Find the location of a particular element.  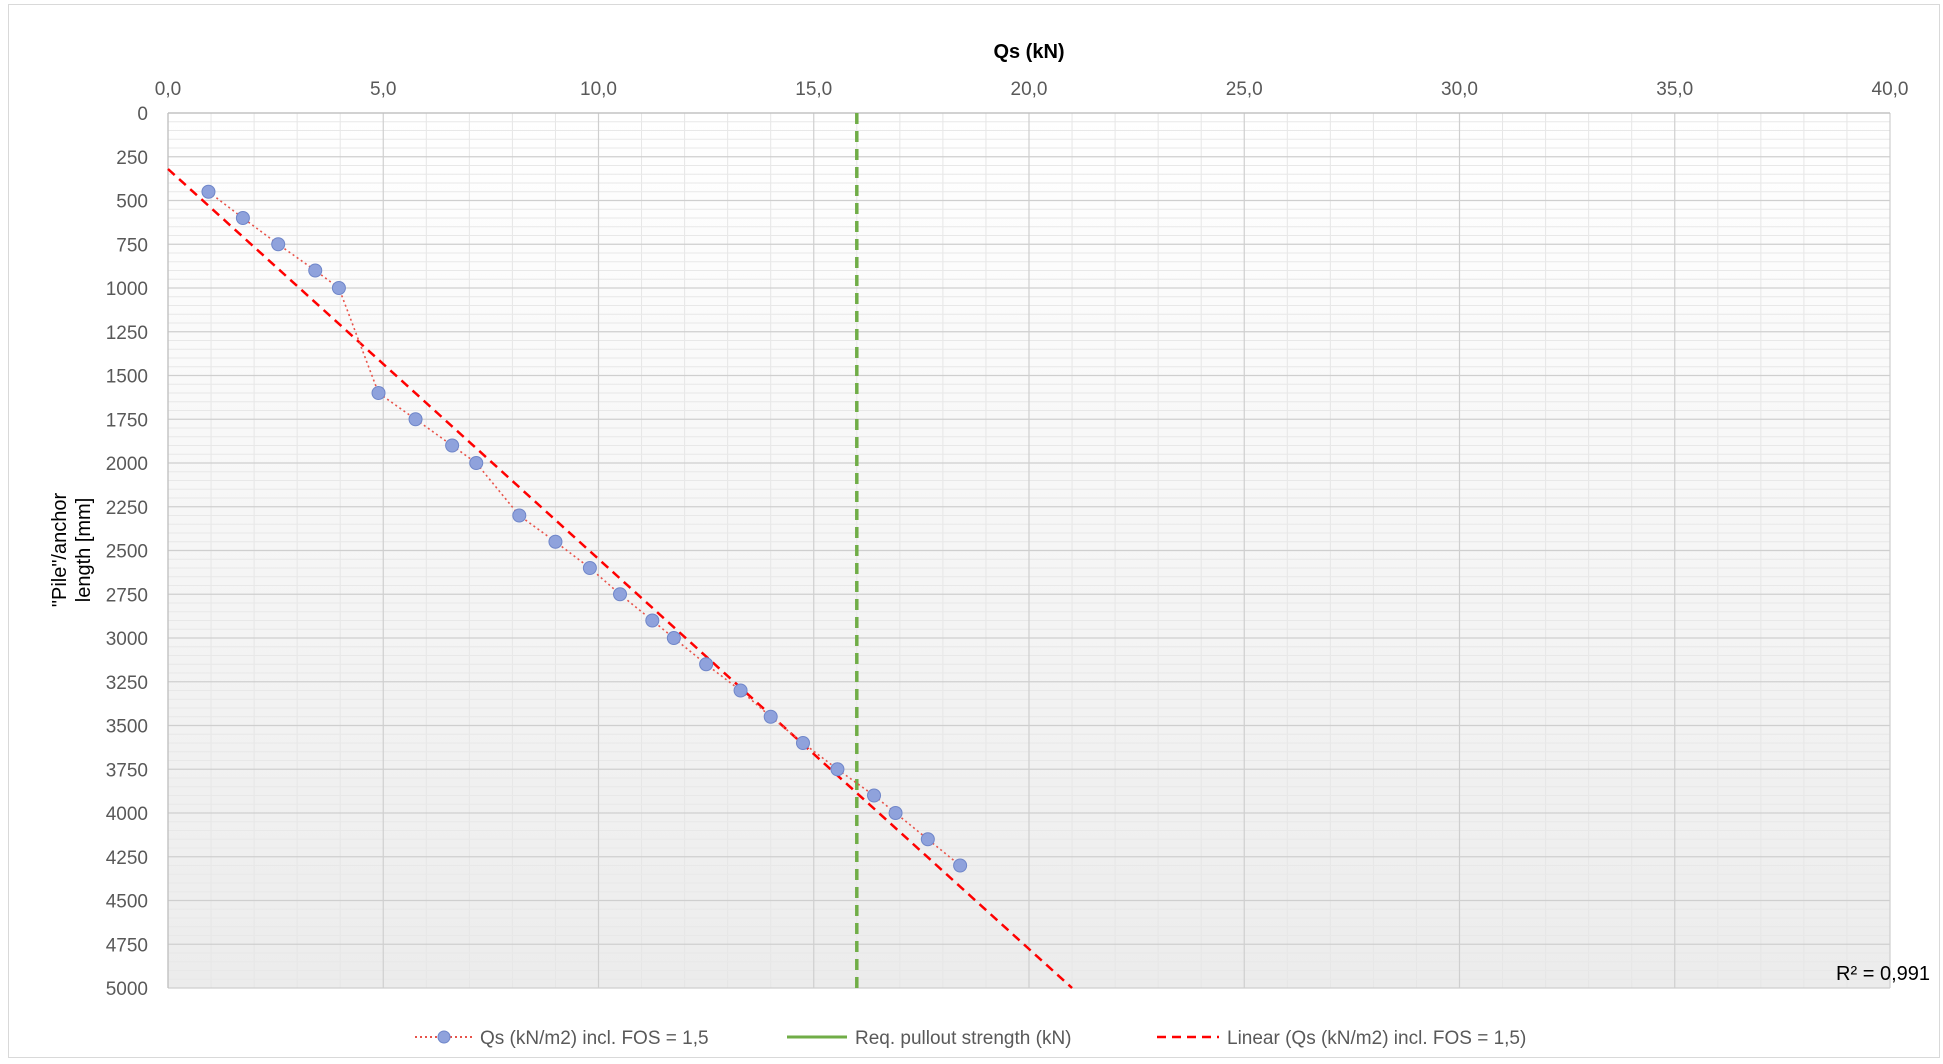

y-tick-label: 3750 is located at coordinates (127, 770).